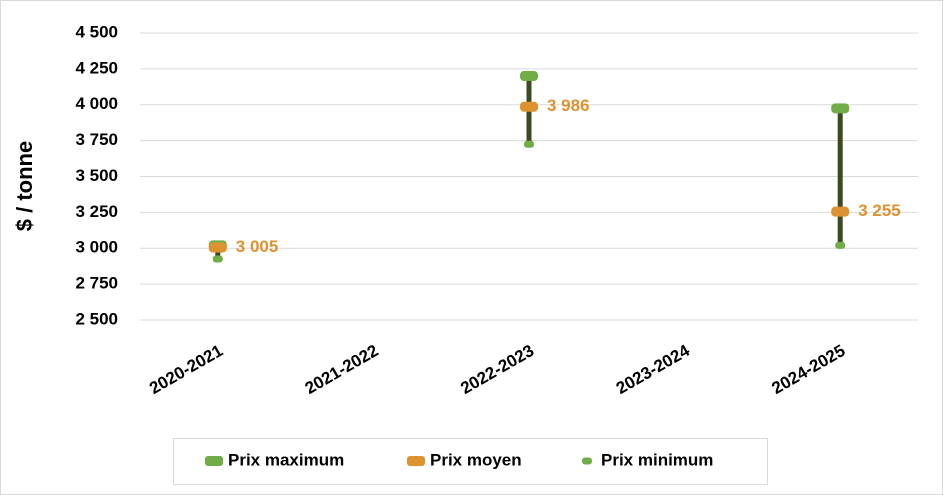  What do you see at coordinates (96, 67) in the screenshot?
I see `y-tick-label: 4 250` at bounding box center [96, 67].